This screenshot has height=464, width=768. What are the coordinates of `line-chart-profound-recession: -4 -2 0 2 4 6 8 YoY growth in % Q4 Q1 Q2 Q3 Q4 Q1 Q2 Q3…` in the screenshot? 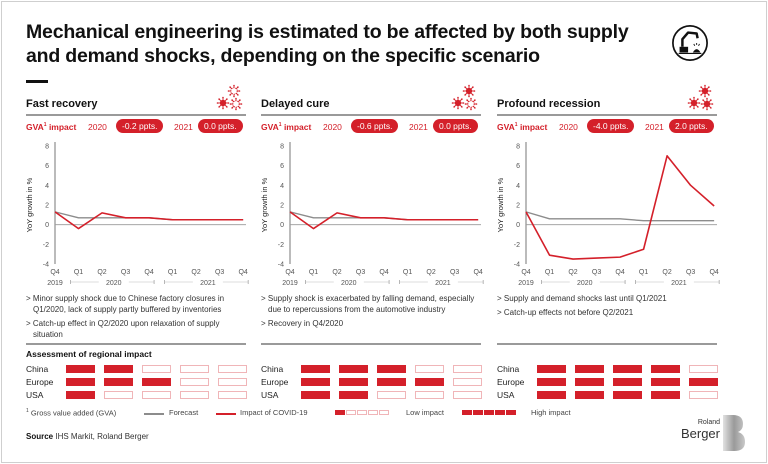 It's located at (611, 214).